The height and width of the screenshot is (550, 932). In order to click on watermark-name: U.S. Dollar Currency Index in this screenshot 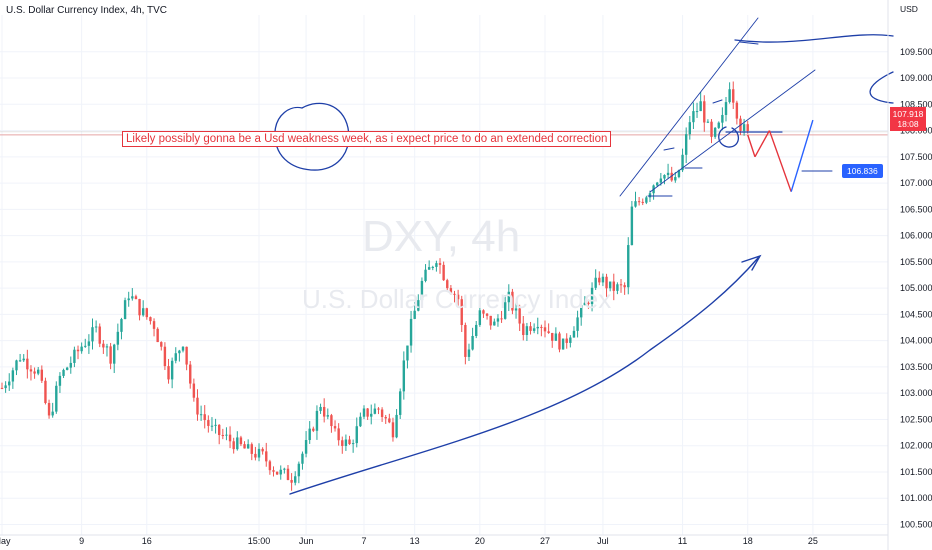, I will do `click(457, 299)`.